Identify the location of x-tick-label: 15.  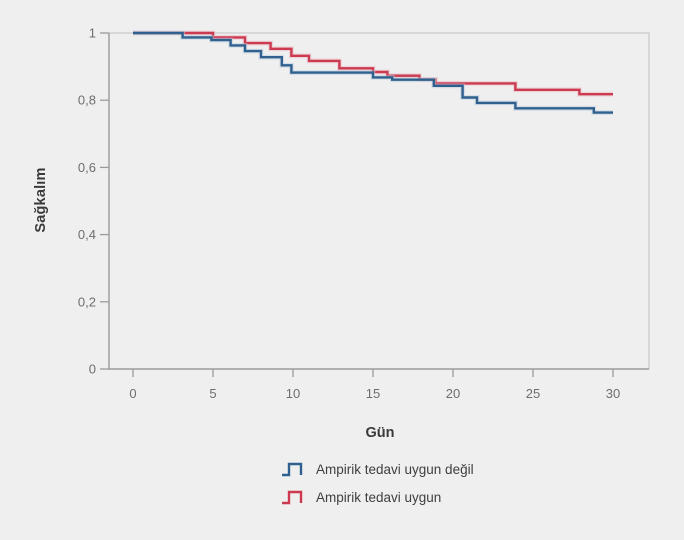
(373, 393).